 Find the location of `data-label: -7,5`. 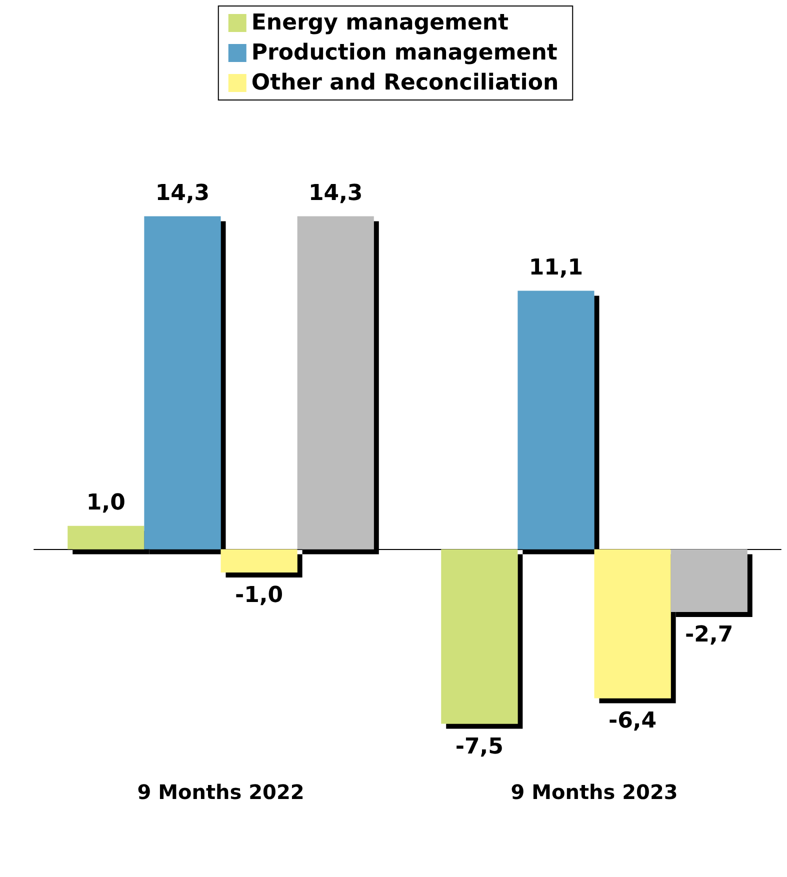

data-label: -7,5 is located at coordinates (479, 747).